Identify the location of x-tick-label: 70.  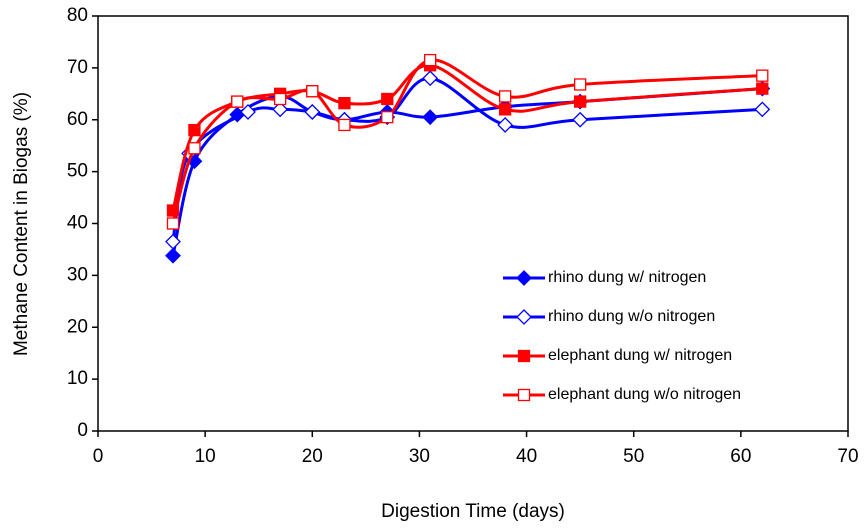
(847, 456).